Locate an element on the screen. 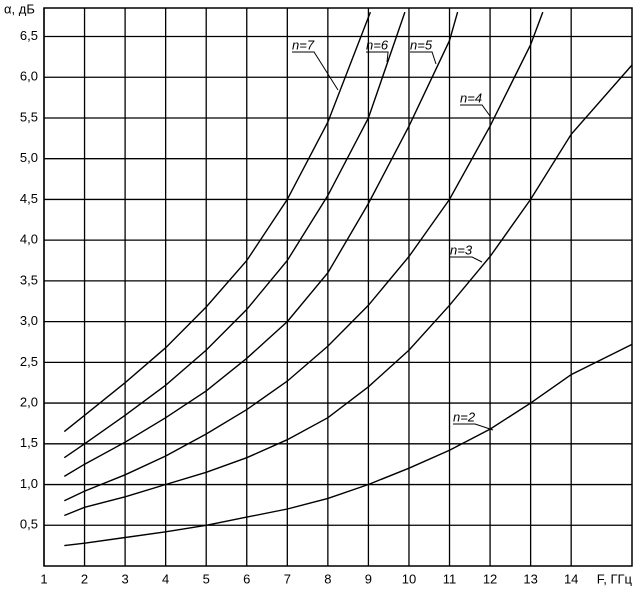 The height and width of the screenshot is (589, 635). x-tick-label: 13 is located at coordinates (530, 578).